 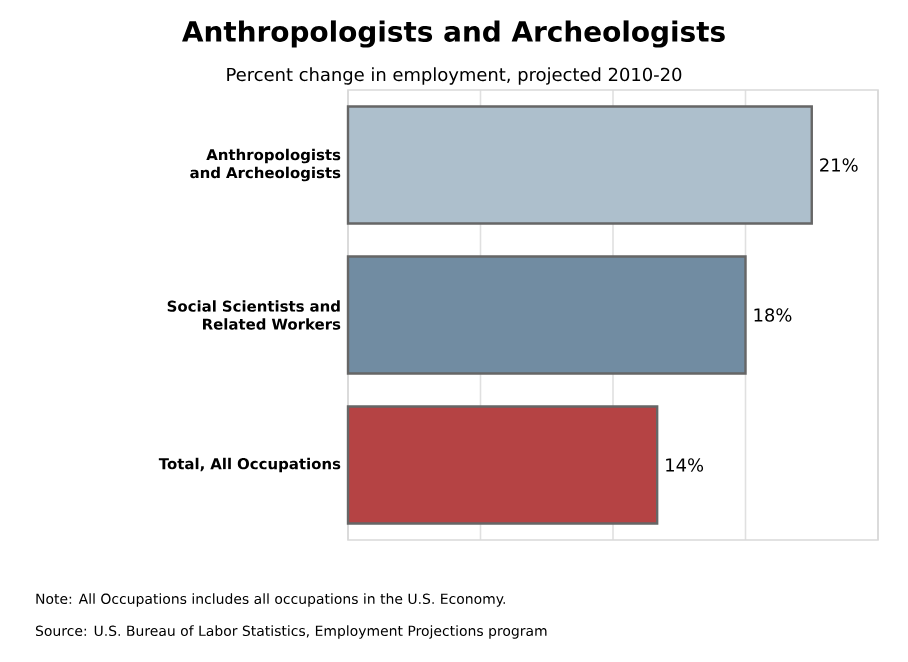 I want to click on data-label: 21%, so click(x=839, y=165).